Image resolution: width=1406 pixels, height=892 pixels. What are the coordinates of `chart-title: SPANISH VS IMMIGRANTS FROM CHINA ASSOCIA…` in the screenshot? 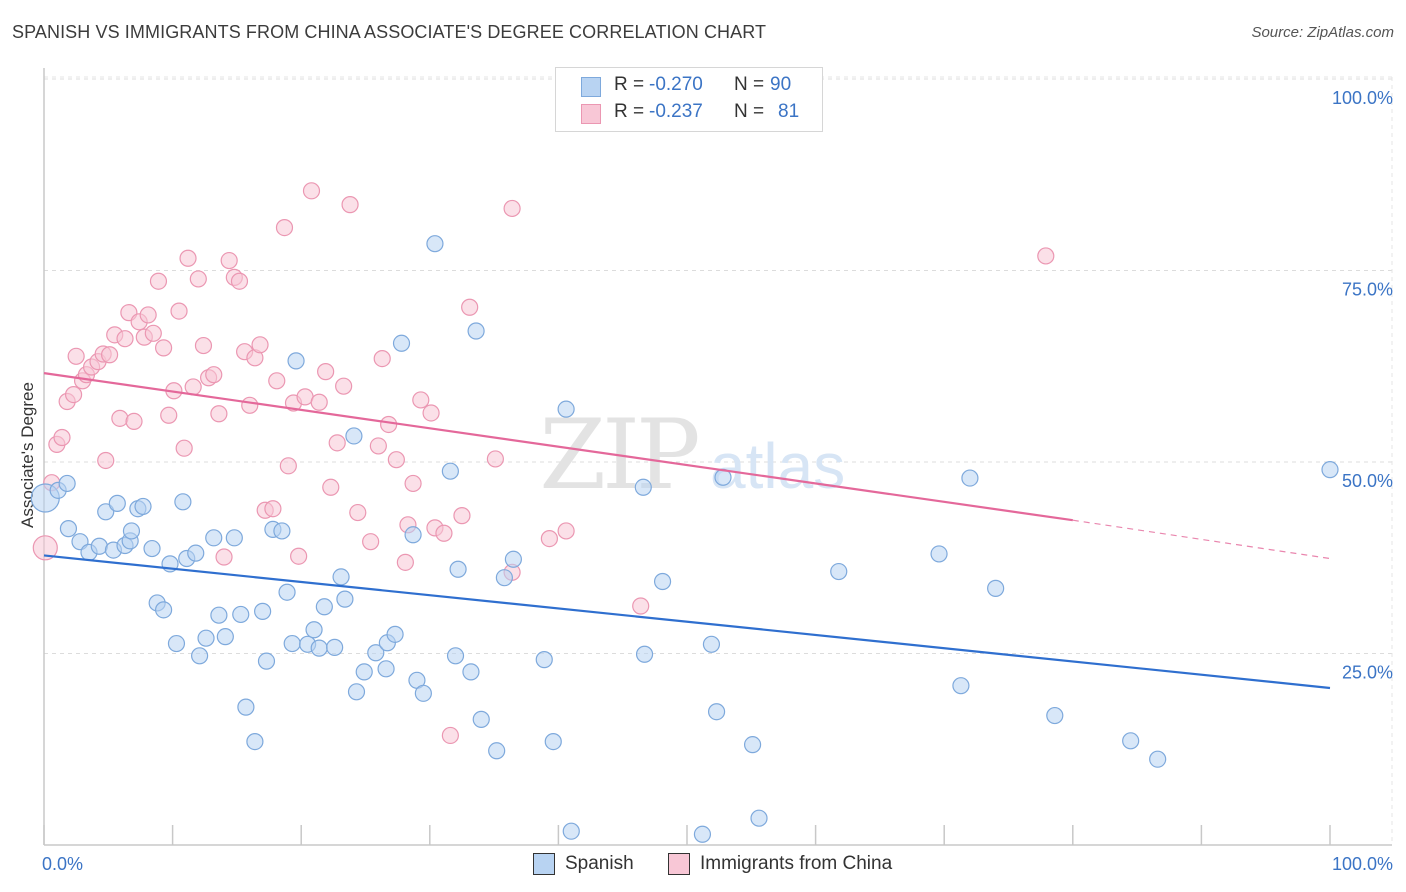 It's located at (389, 32).